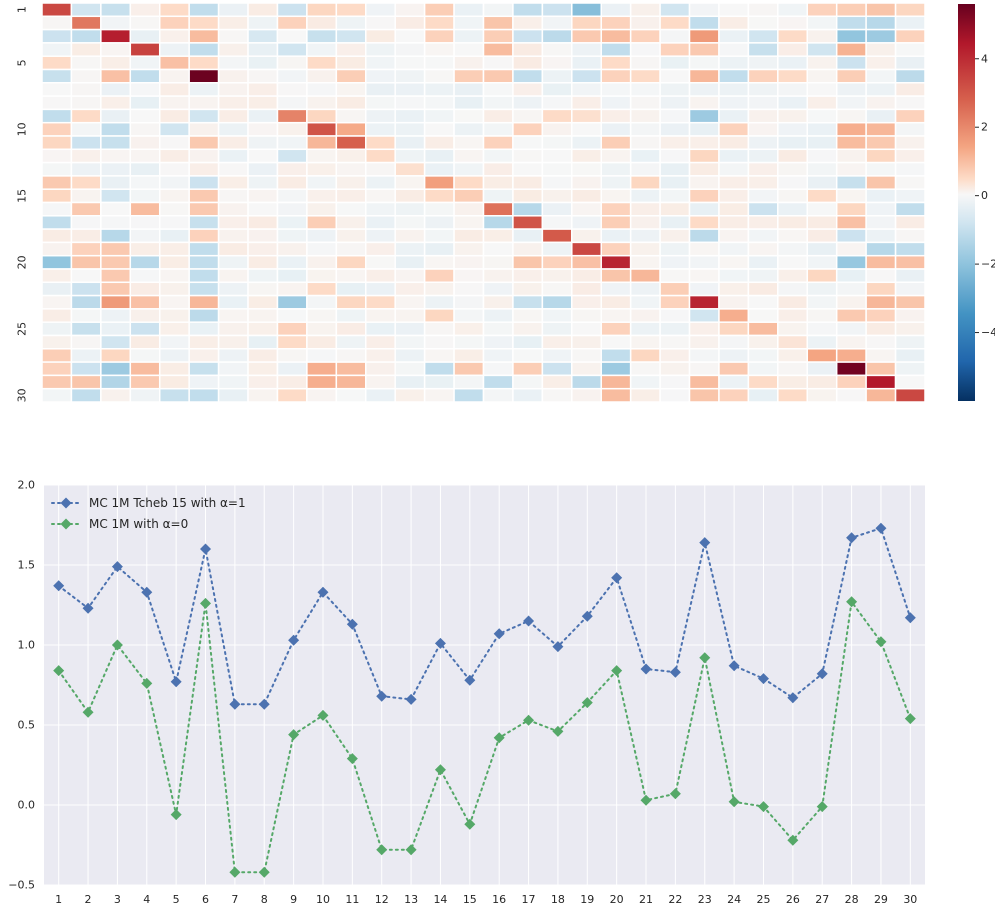  What do you see at coordinates (22, 9) in the screenshot?
I see `heatmap-y-tick-label: 1` at bounding box center [22, 9].